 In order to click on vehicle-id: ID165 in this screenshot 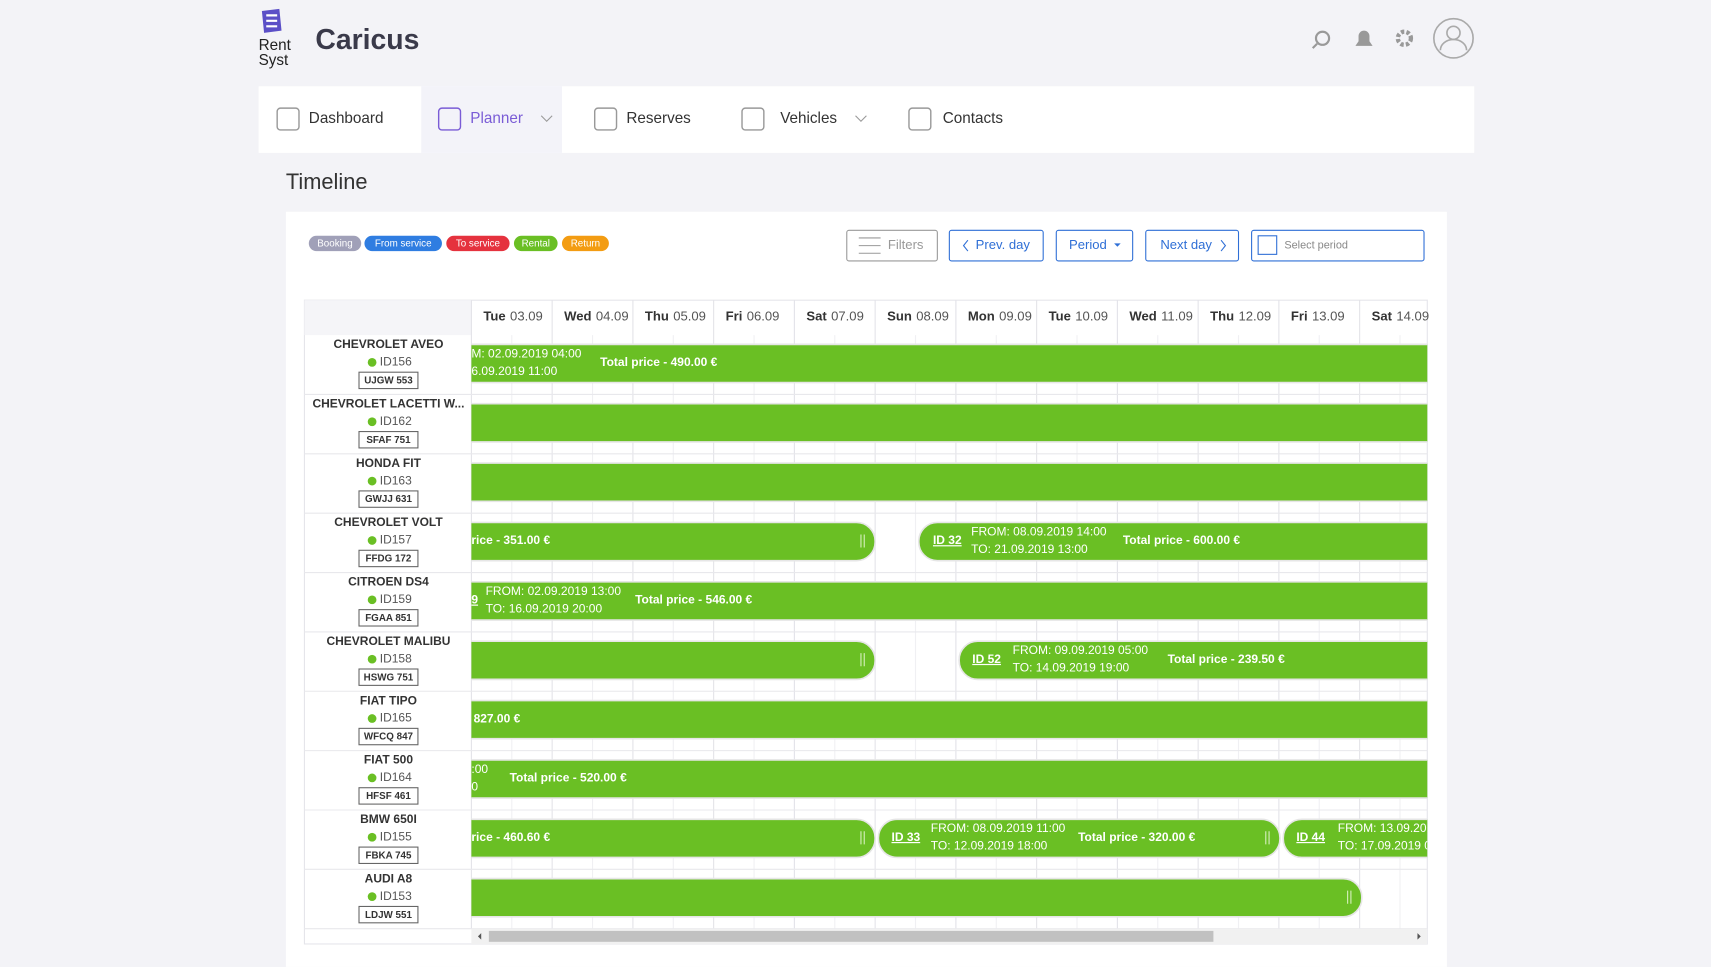, I will do `click(396, 718)`.